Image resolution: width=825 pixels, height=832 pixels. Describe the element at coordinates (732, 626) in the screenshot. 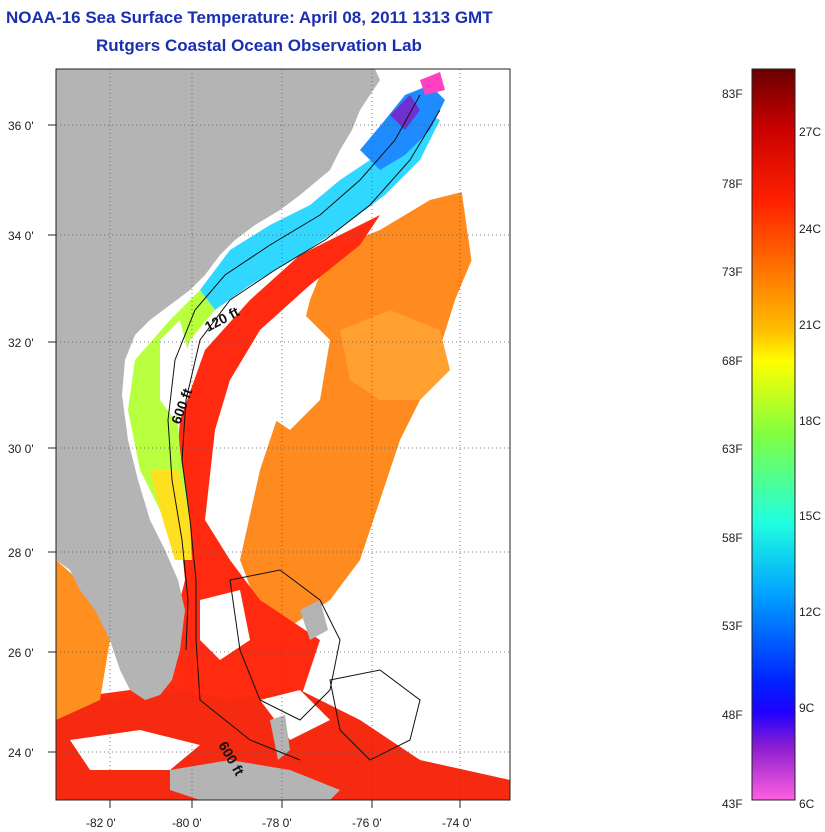

I see `colorbar-f-label: 53F` at that location.